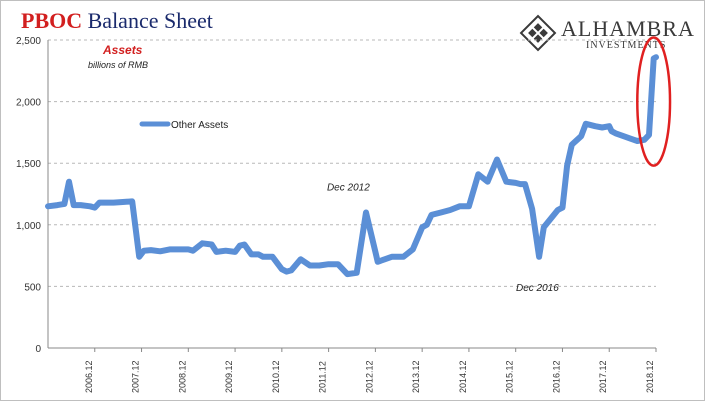 Image resolution: width=705 pixels, height=401 pixels. What do you see at coordinates (150, 20) in the screenshot?
I see `title-text: Balance Sheet` at bounding box center [150, 20].